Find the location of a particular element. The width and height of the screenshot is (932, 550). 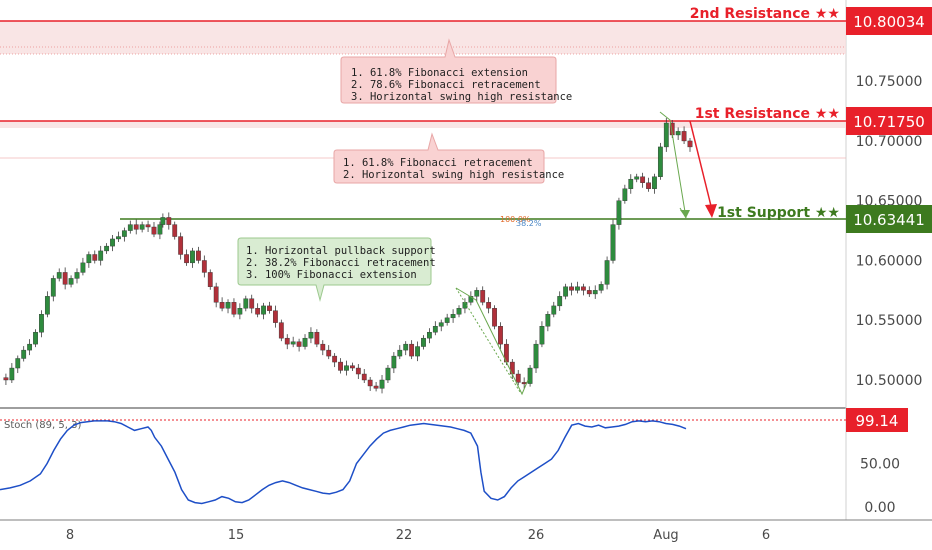

svg-text: 10.80034 is located at coordinates (889, 22).